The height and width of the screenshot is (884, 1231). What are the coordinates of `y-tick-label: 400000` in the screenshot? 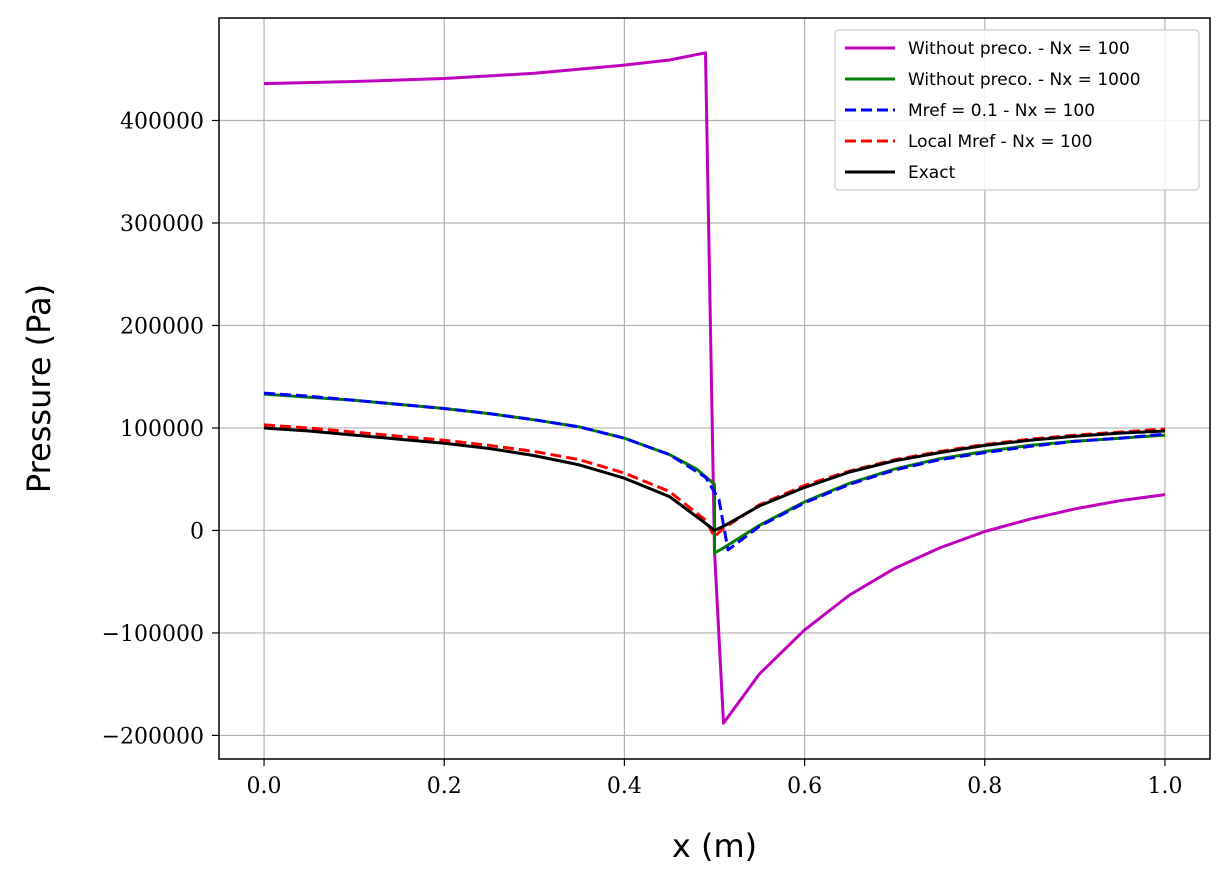 It's located at (162, 121).